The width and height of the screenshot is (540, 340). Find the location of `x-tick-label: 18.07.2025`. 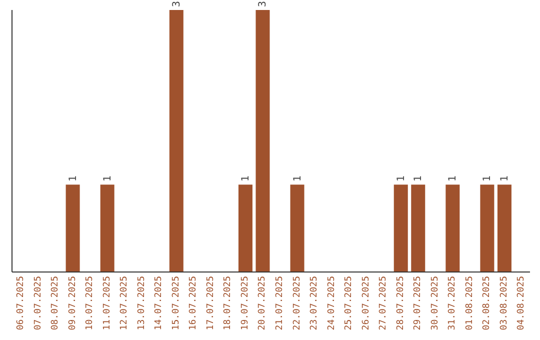

x-tick-label: 18.07.2025 is located at coordinates (228, 303).